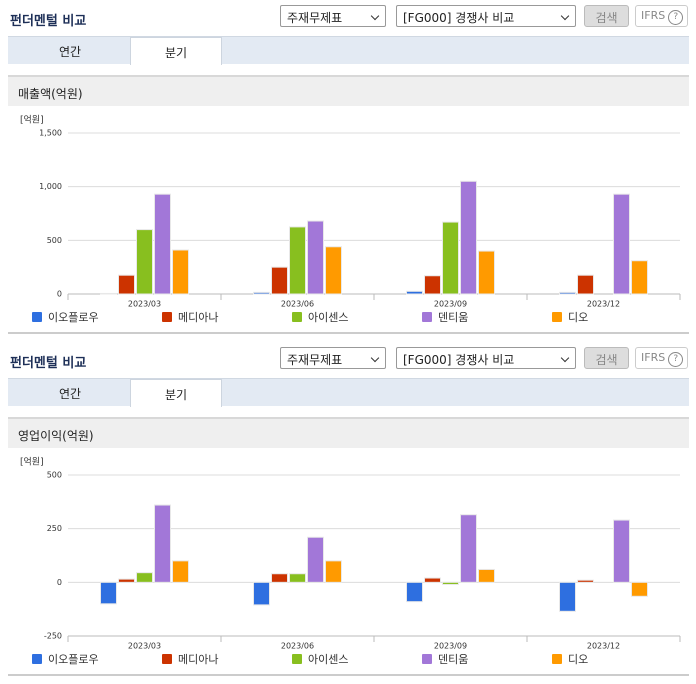 Image resolution: width=696 pixels, height=684 pixels. I want to click on section-title: 영업이익(억원), so click(348, 432).